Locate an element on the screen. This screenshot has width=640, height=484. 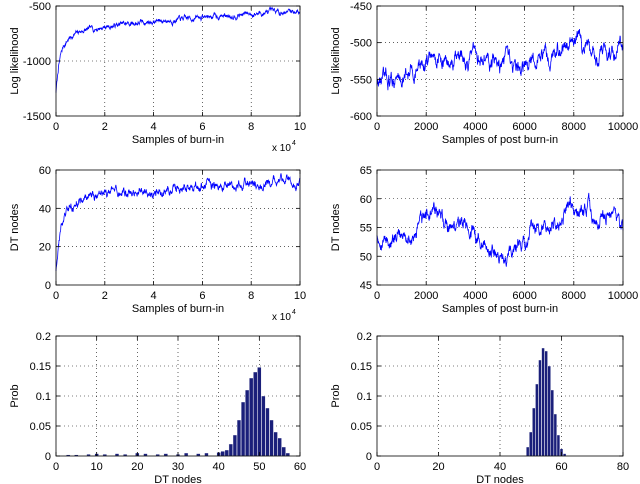
y-axis-label: Prob is located at coordinates (336, 395).